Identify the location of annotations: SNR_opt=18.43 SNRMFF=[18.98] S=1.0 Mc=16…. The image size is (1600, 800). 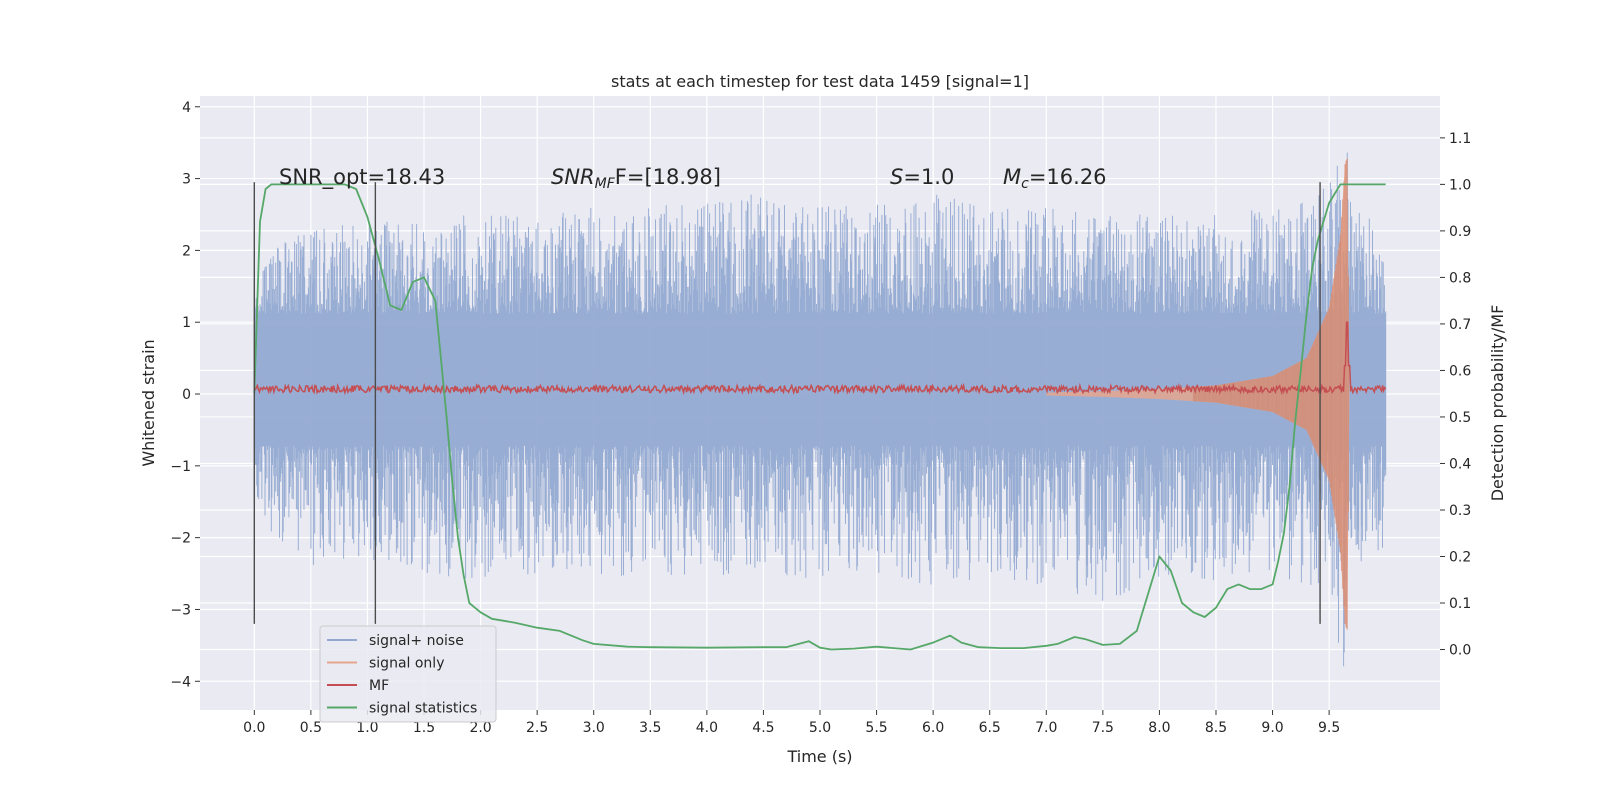
(693, 178).